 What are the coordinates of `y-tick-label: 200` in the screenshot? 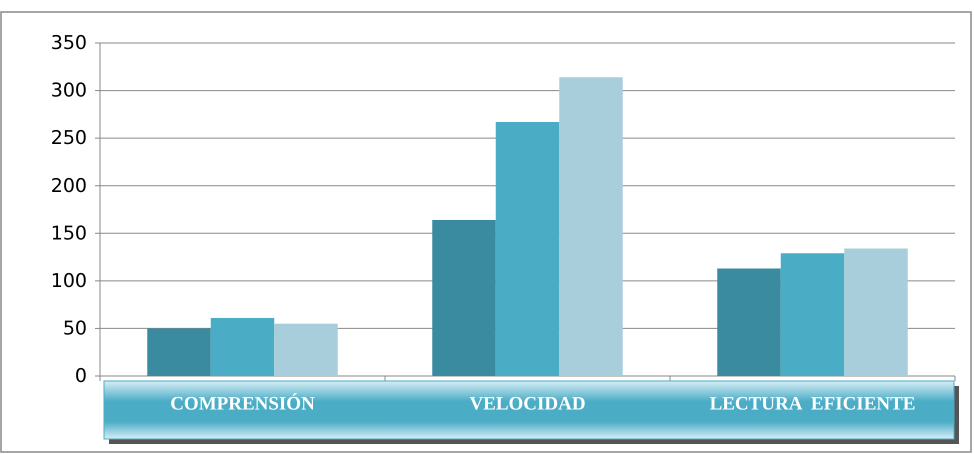 It's located at (68, 185).